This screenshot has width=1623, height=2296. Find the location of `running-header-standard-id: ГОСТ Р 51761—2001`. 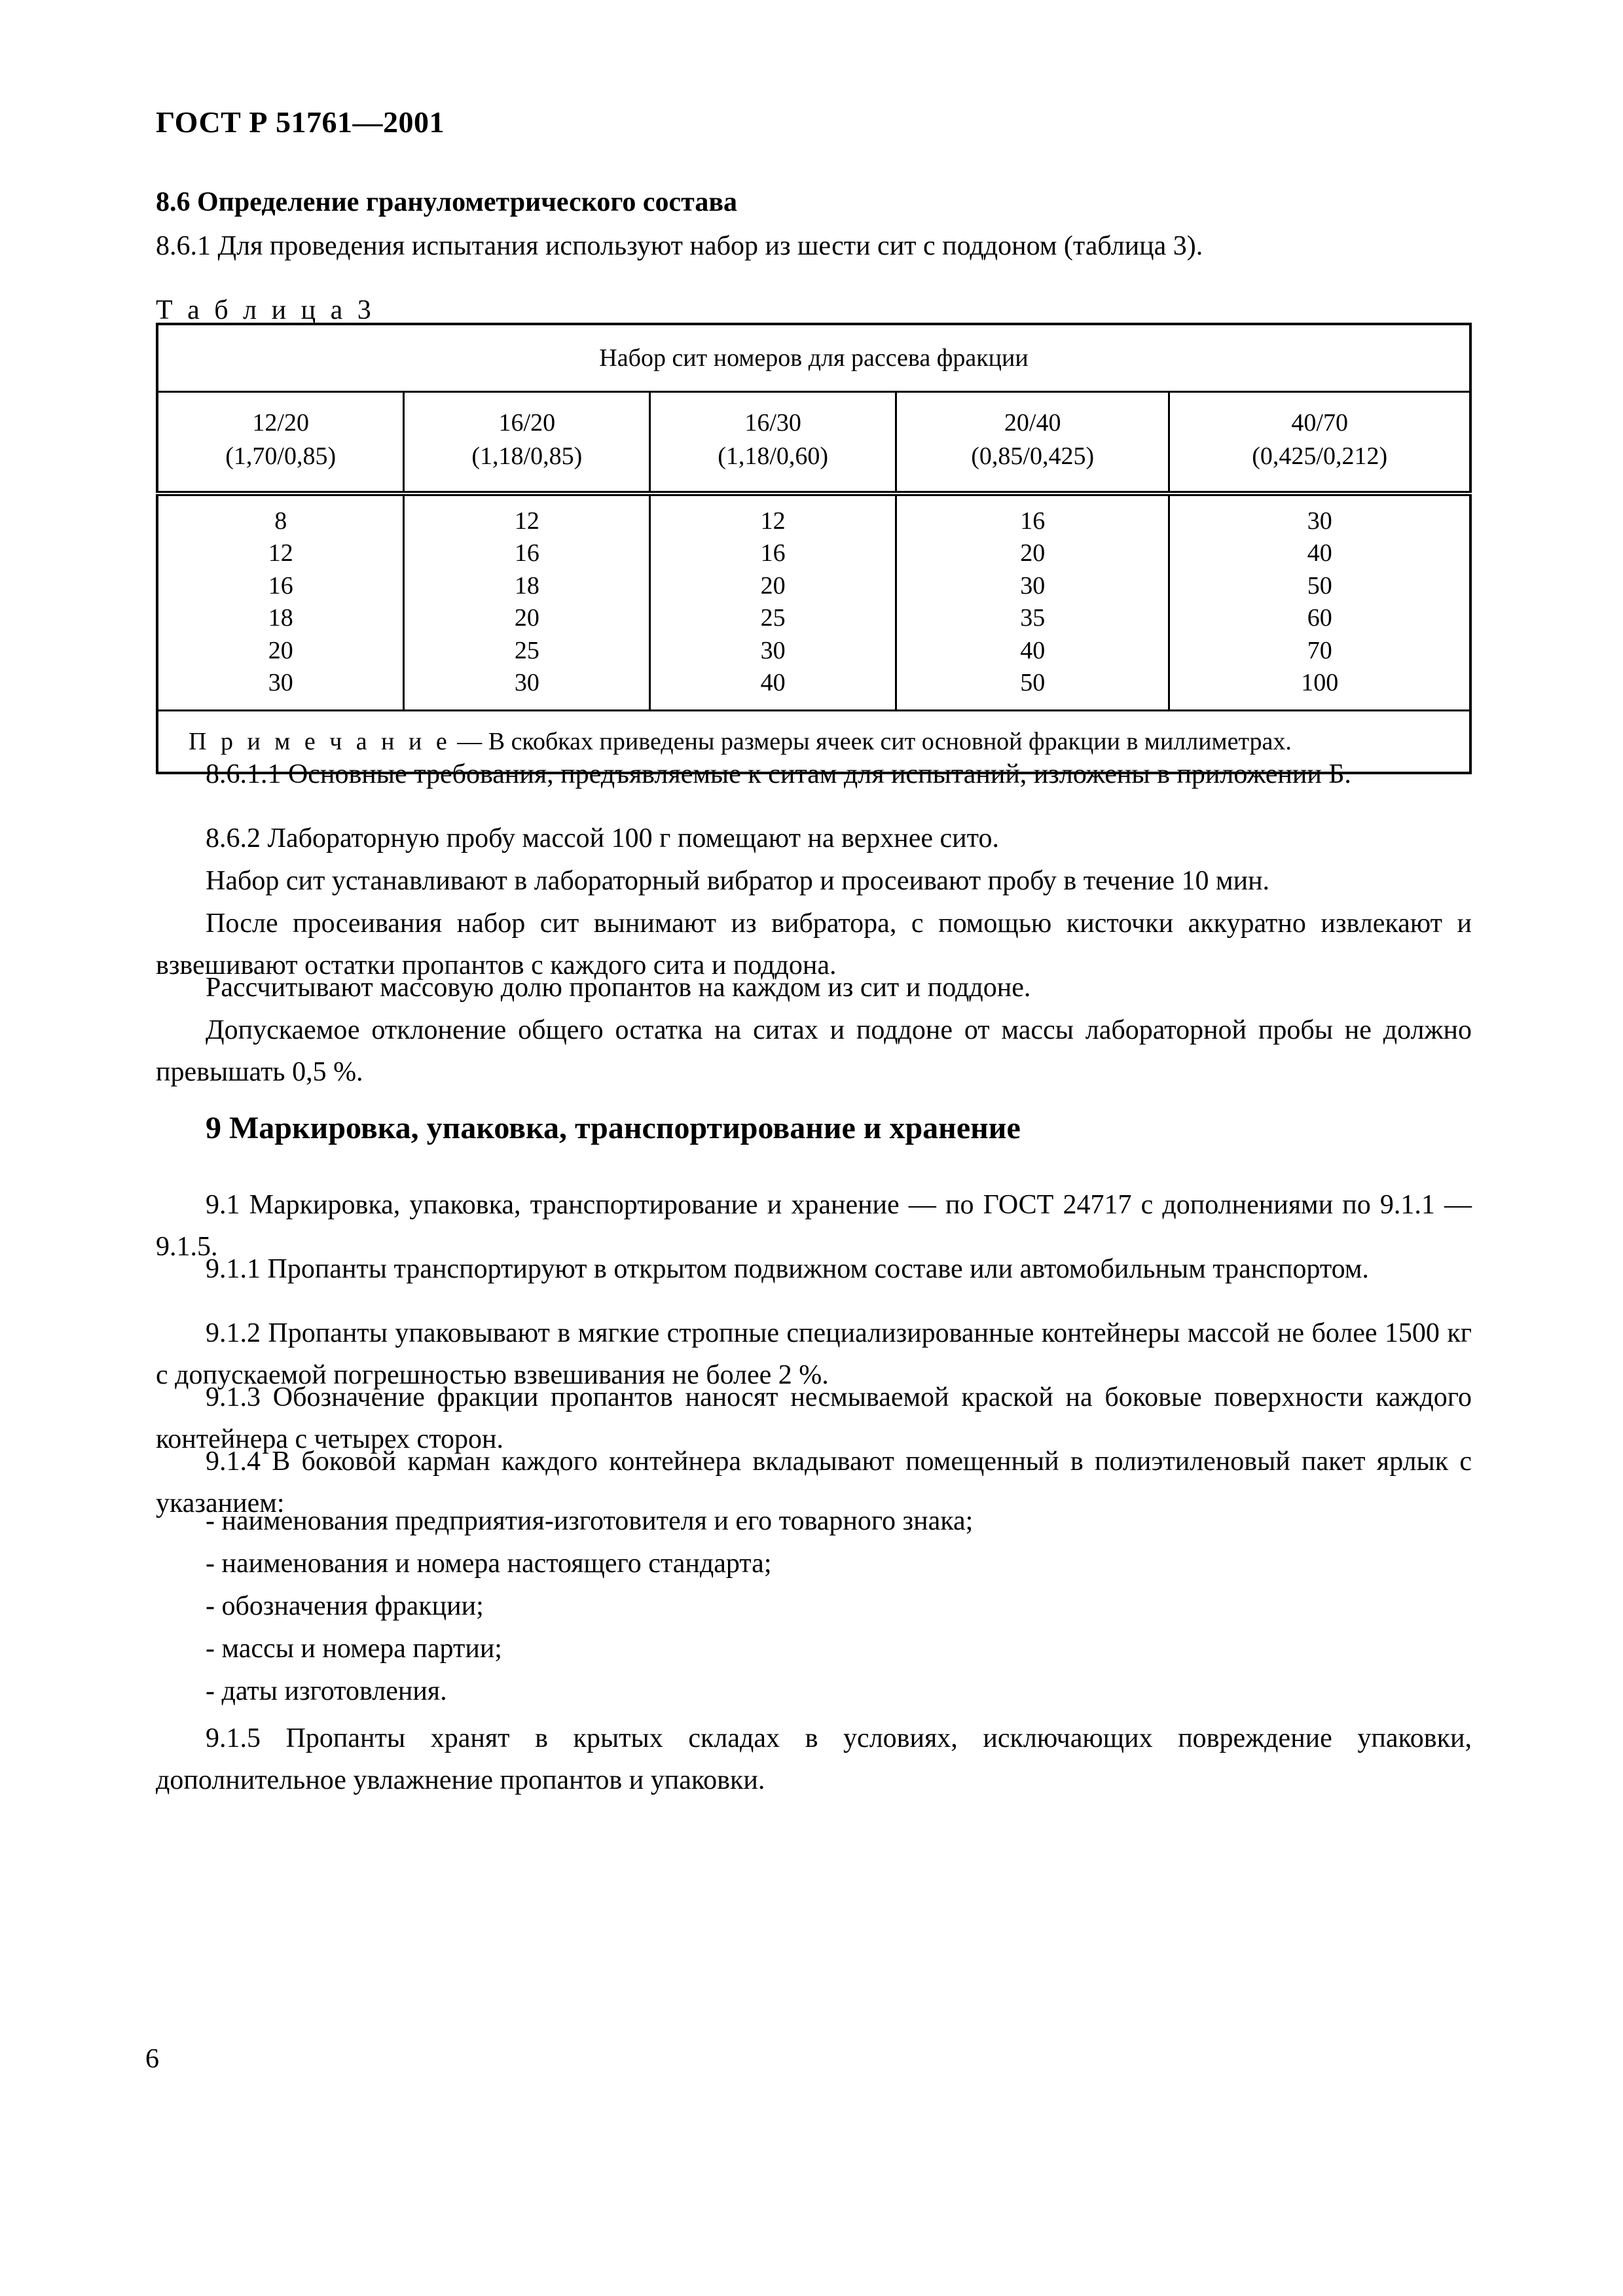

running-header-standard-id: ГОСТ Р 51761—2001 is located at coordinates (300, 122).